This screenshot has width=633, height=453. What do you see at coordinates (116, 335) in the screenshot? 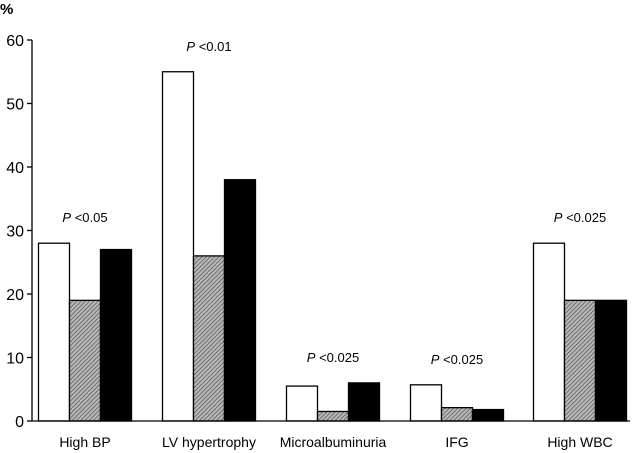
I see `bar-black-high-bp` at bounding box center [116, 335].